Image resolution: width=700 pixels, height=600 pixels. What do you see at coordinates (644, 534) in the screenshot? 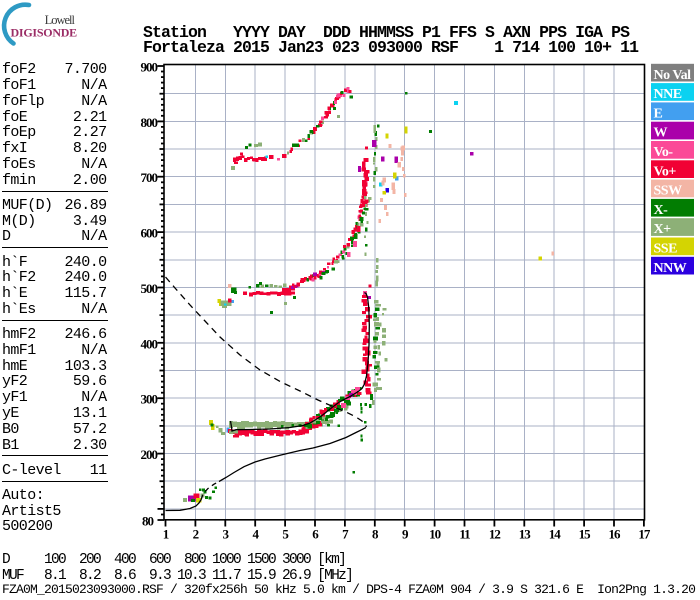
I see `svg-text: 17` at bounding box center [644, 534].